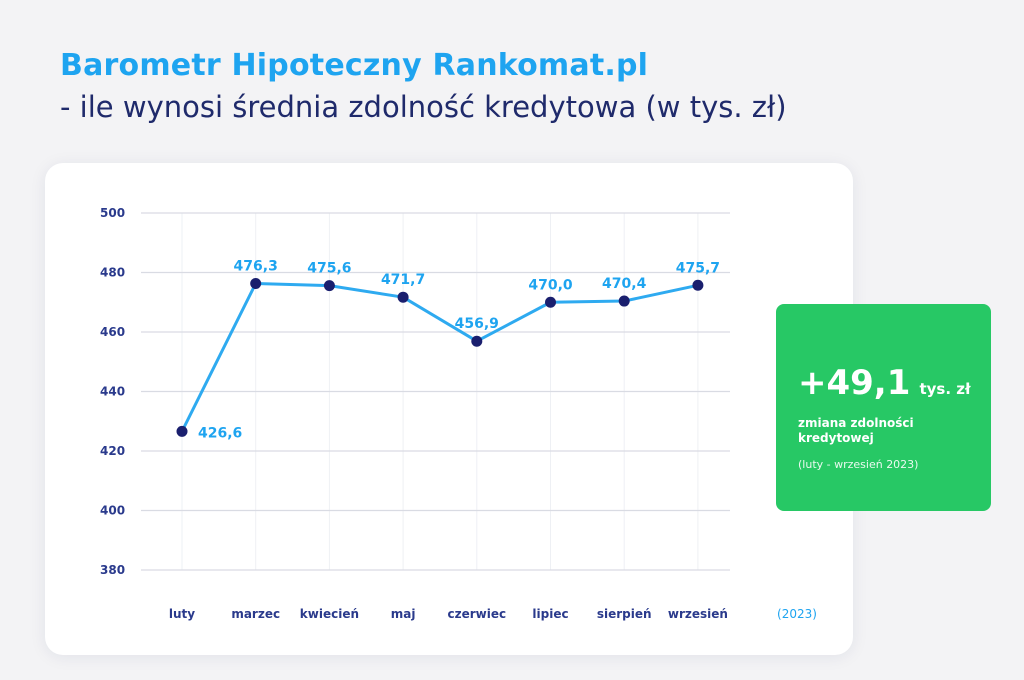 The height and width of the screenshot is (680, 1024). I want to click on y-tick-label: 480, so click(112, 273).